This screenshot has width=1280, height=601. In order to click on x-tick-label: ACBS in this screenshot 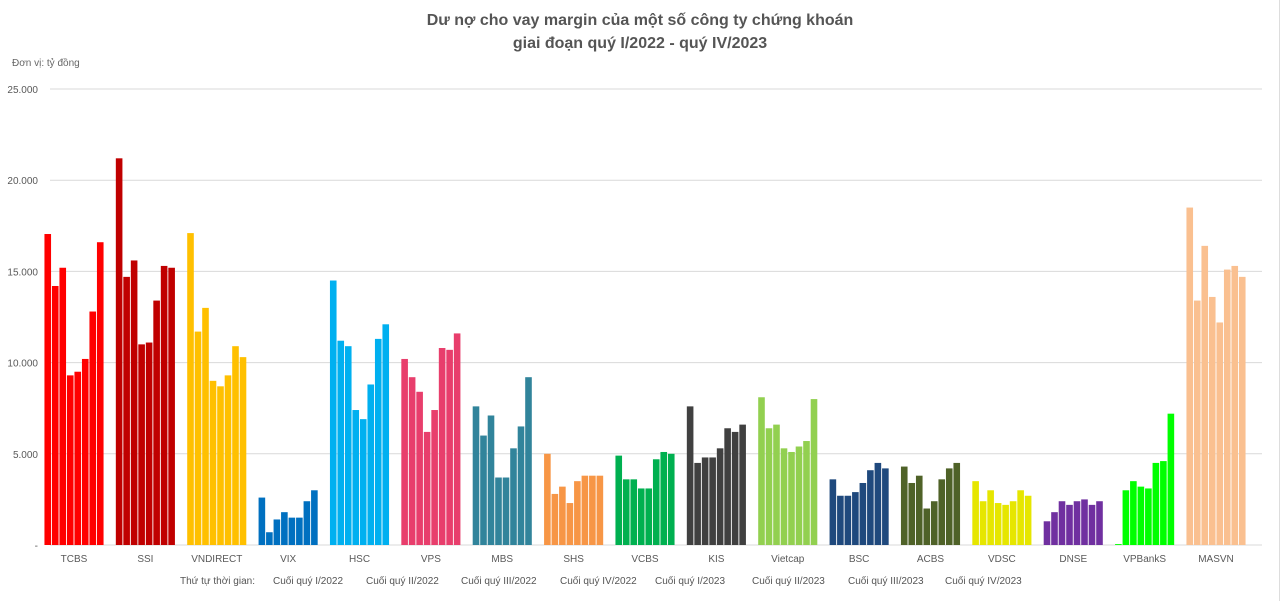, I will do `click(931, 559)`.